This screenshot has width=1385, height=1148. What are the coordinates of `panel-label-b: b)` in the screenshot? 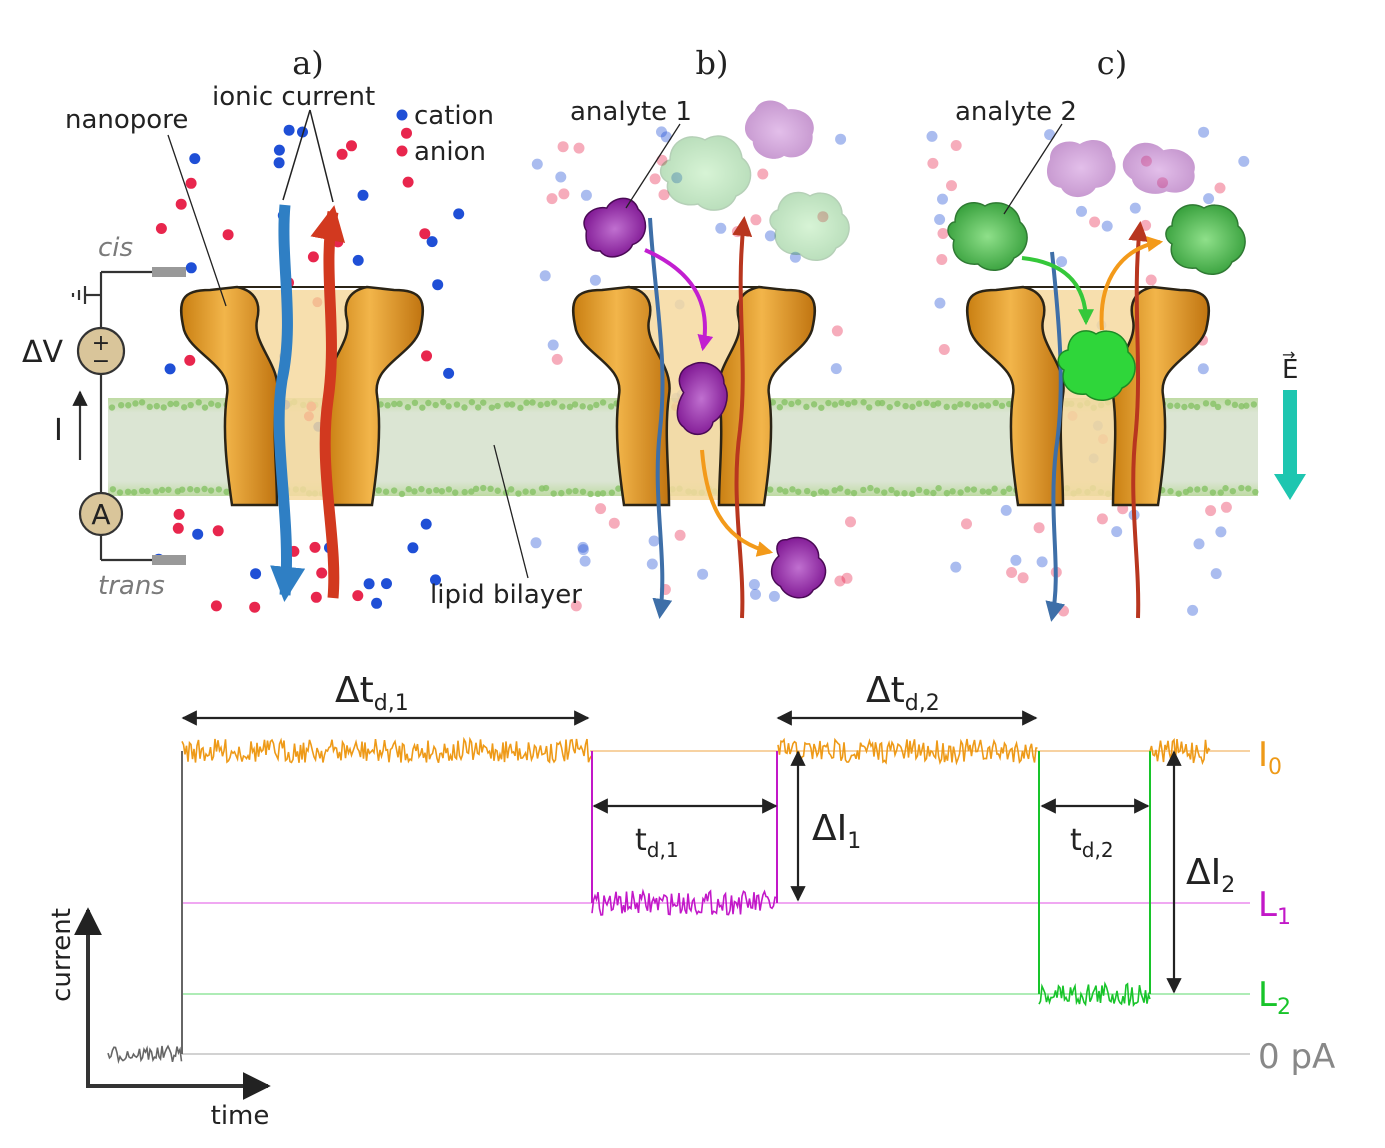 It's located at (712, 63).